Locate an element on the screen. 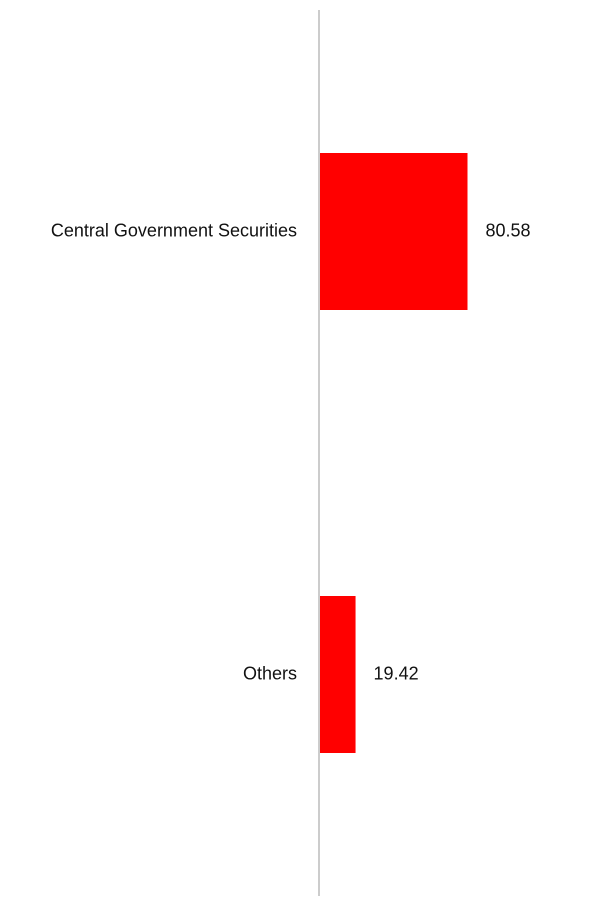 Image resolution: width=597 pixels, height=919 pixels. category-tick-label: Others is located at coordinates (270, 673).